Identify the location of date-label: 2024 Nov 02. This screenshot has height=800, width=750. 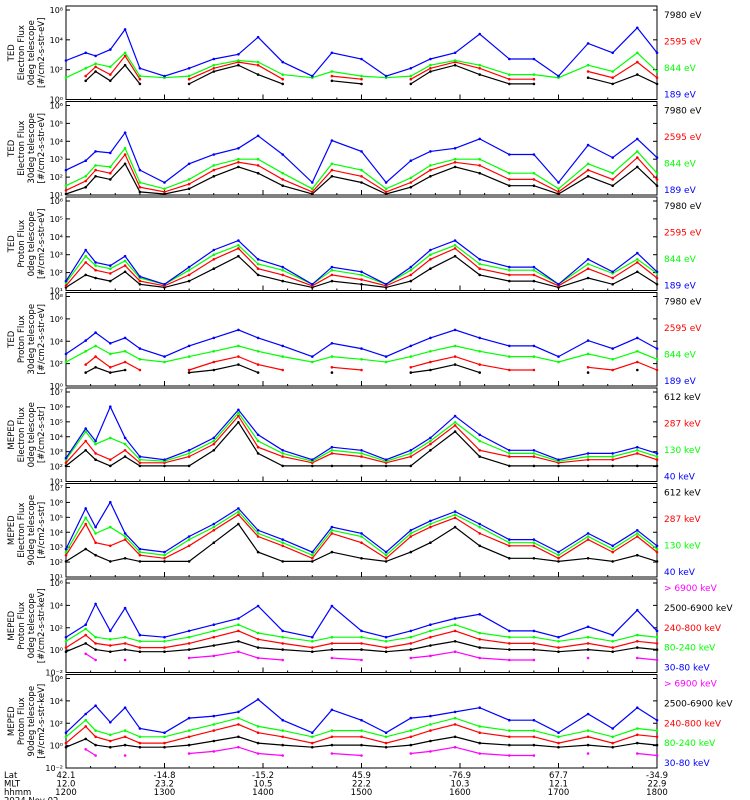
(31, 798).